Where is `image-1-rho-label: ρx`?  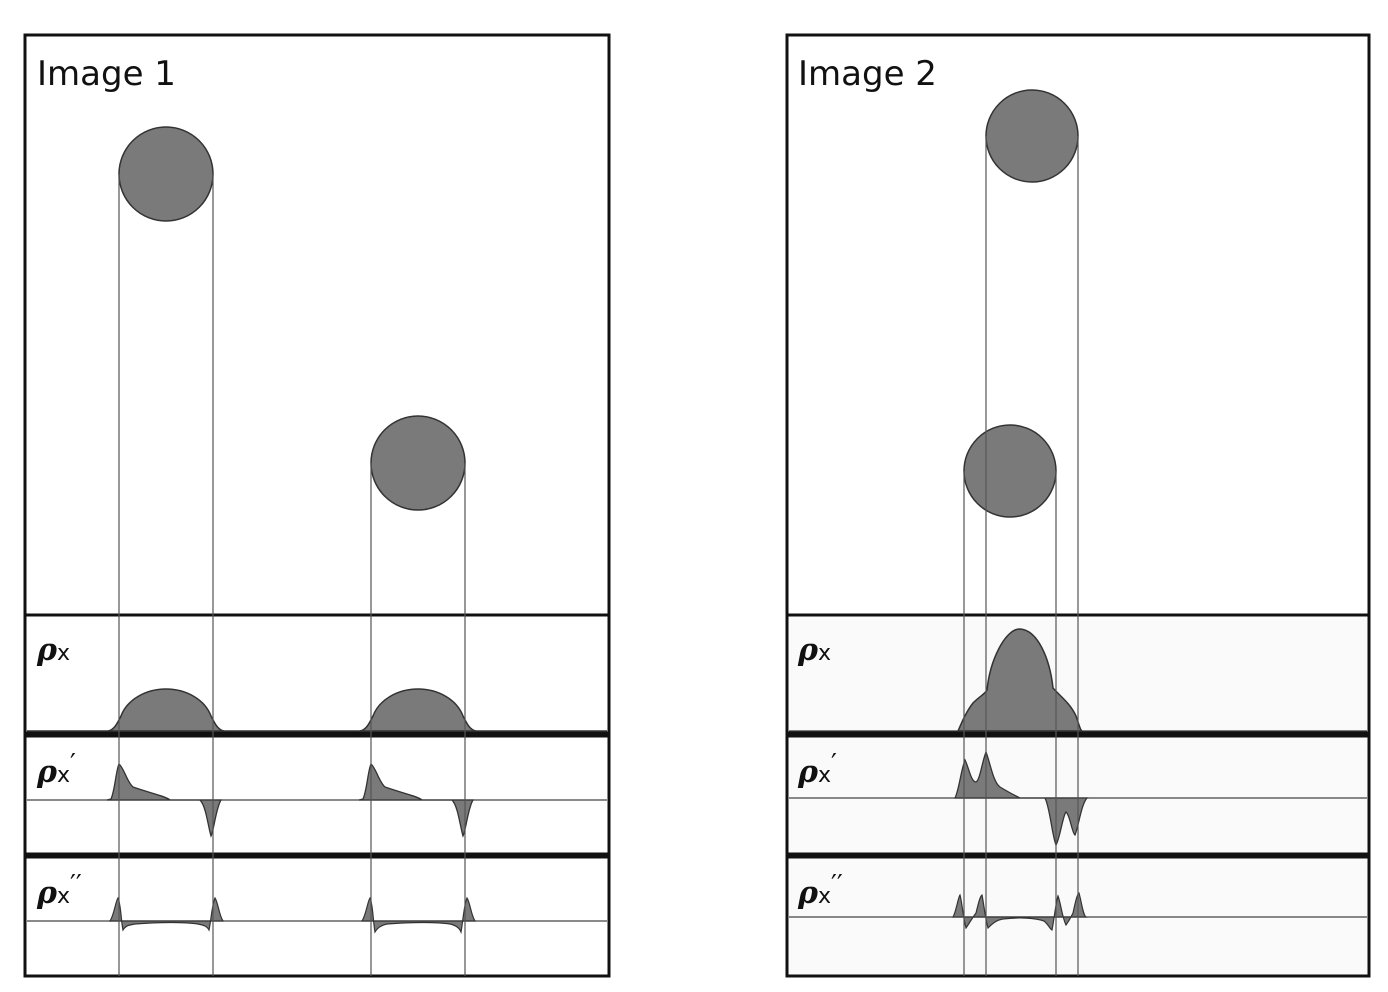
image-1-rho-label: ρx is located at coordinates (53, 650).